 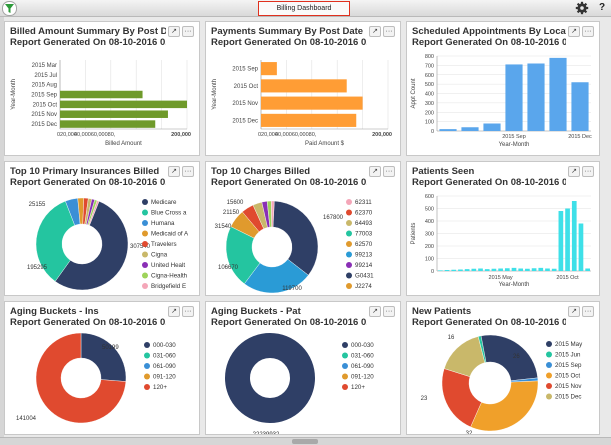 I want to click on data-label: 23, so click(x=424, y=399).